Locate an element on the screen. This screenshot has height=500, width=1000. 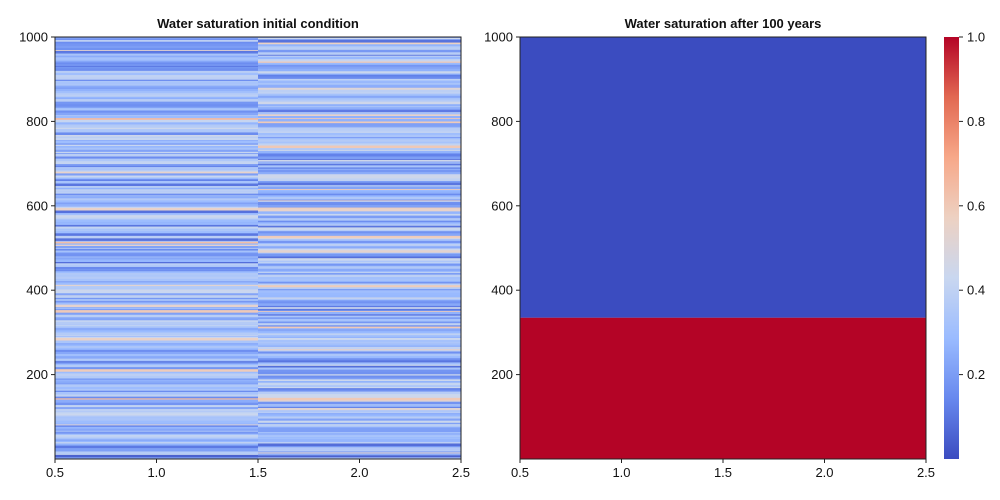
x-tick-label: 1.0 is located at coordinates (156, 472).